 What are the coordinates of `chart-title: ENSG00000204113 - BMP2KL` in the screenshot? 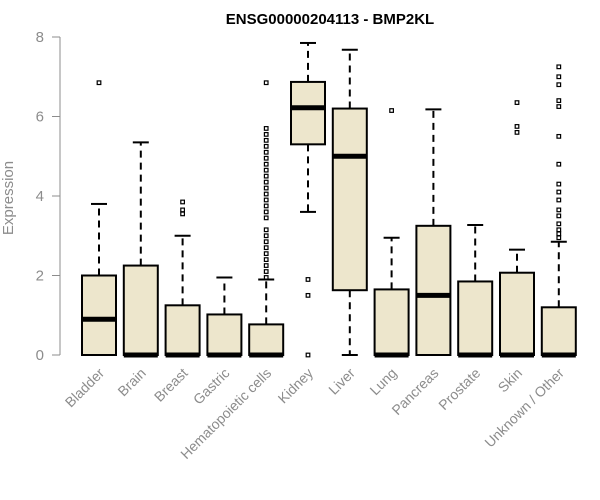 It's located at (330, 19).